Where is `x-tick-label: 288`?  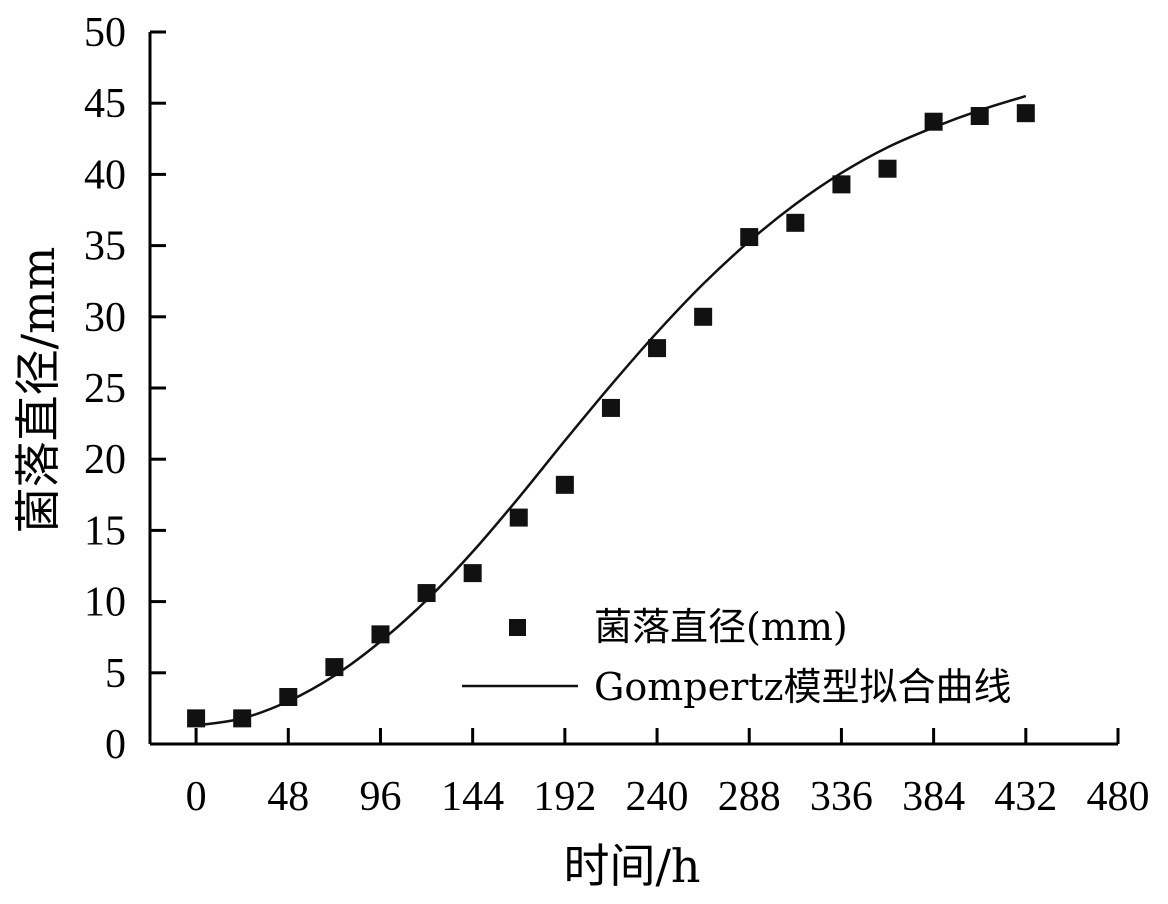 x-tick-label: 288 is located at coordinates (749, 797).